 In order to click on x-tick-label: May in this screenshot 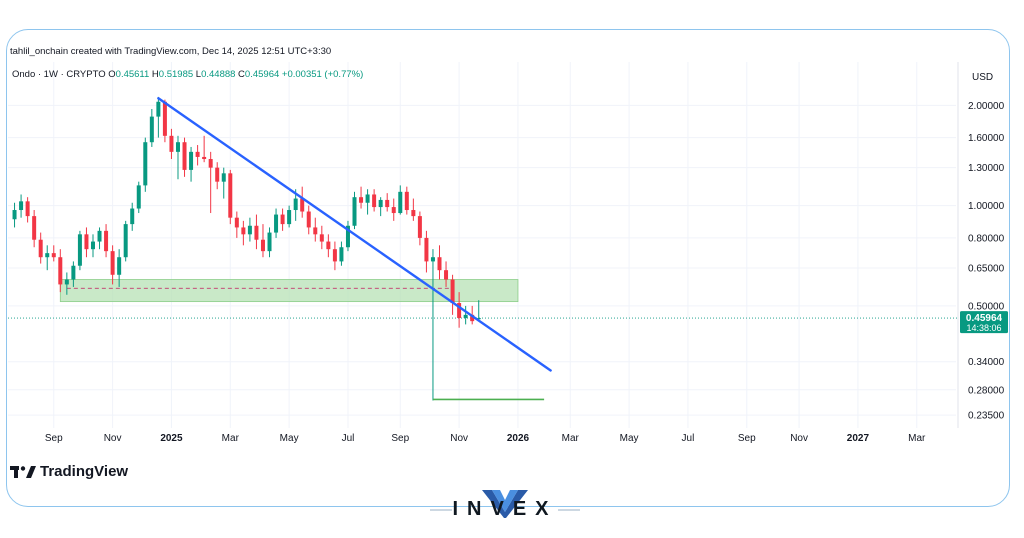, I will do `click(289, 438)`.